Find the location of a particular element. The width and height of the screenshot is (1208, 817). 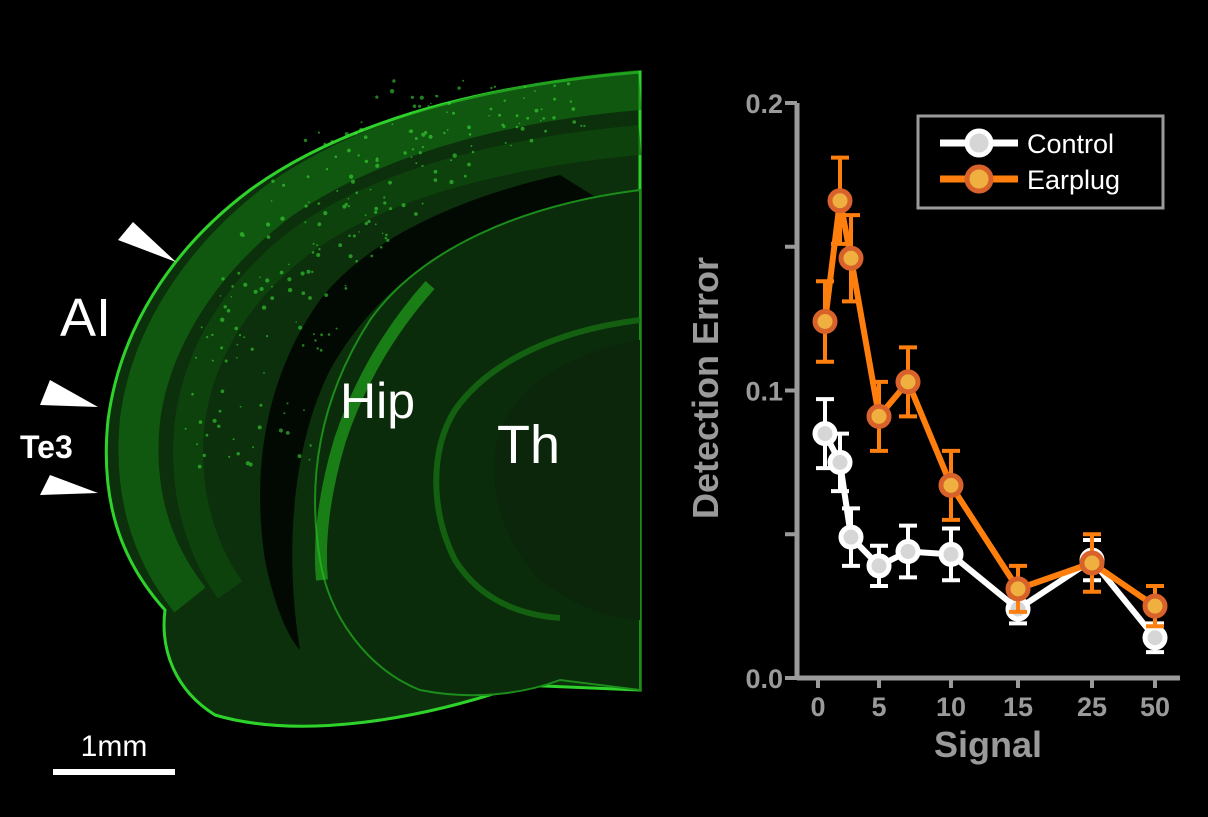

thalamus is located at coordinates (567, 480).